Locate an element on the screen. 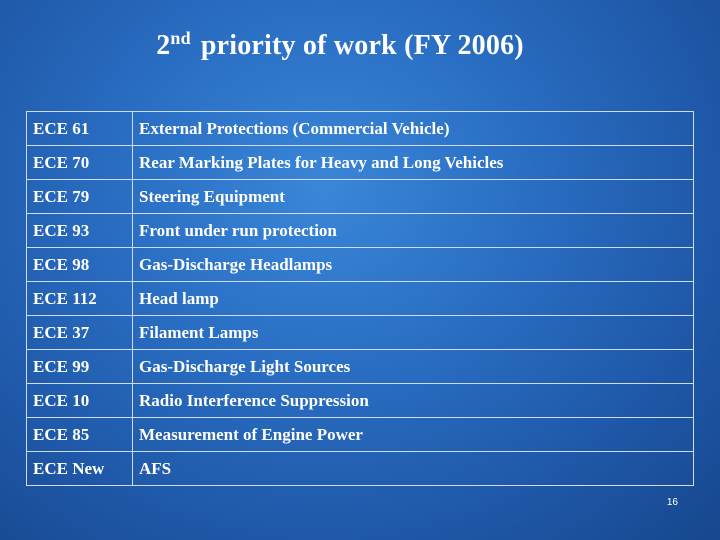 The image size is (720, 540). table-row: ECE 98 Gas-Discharge Headlamps is located at coordinates (360, 264).